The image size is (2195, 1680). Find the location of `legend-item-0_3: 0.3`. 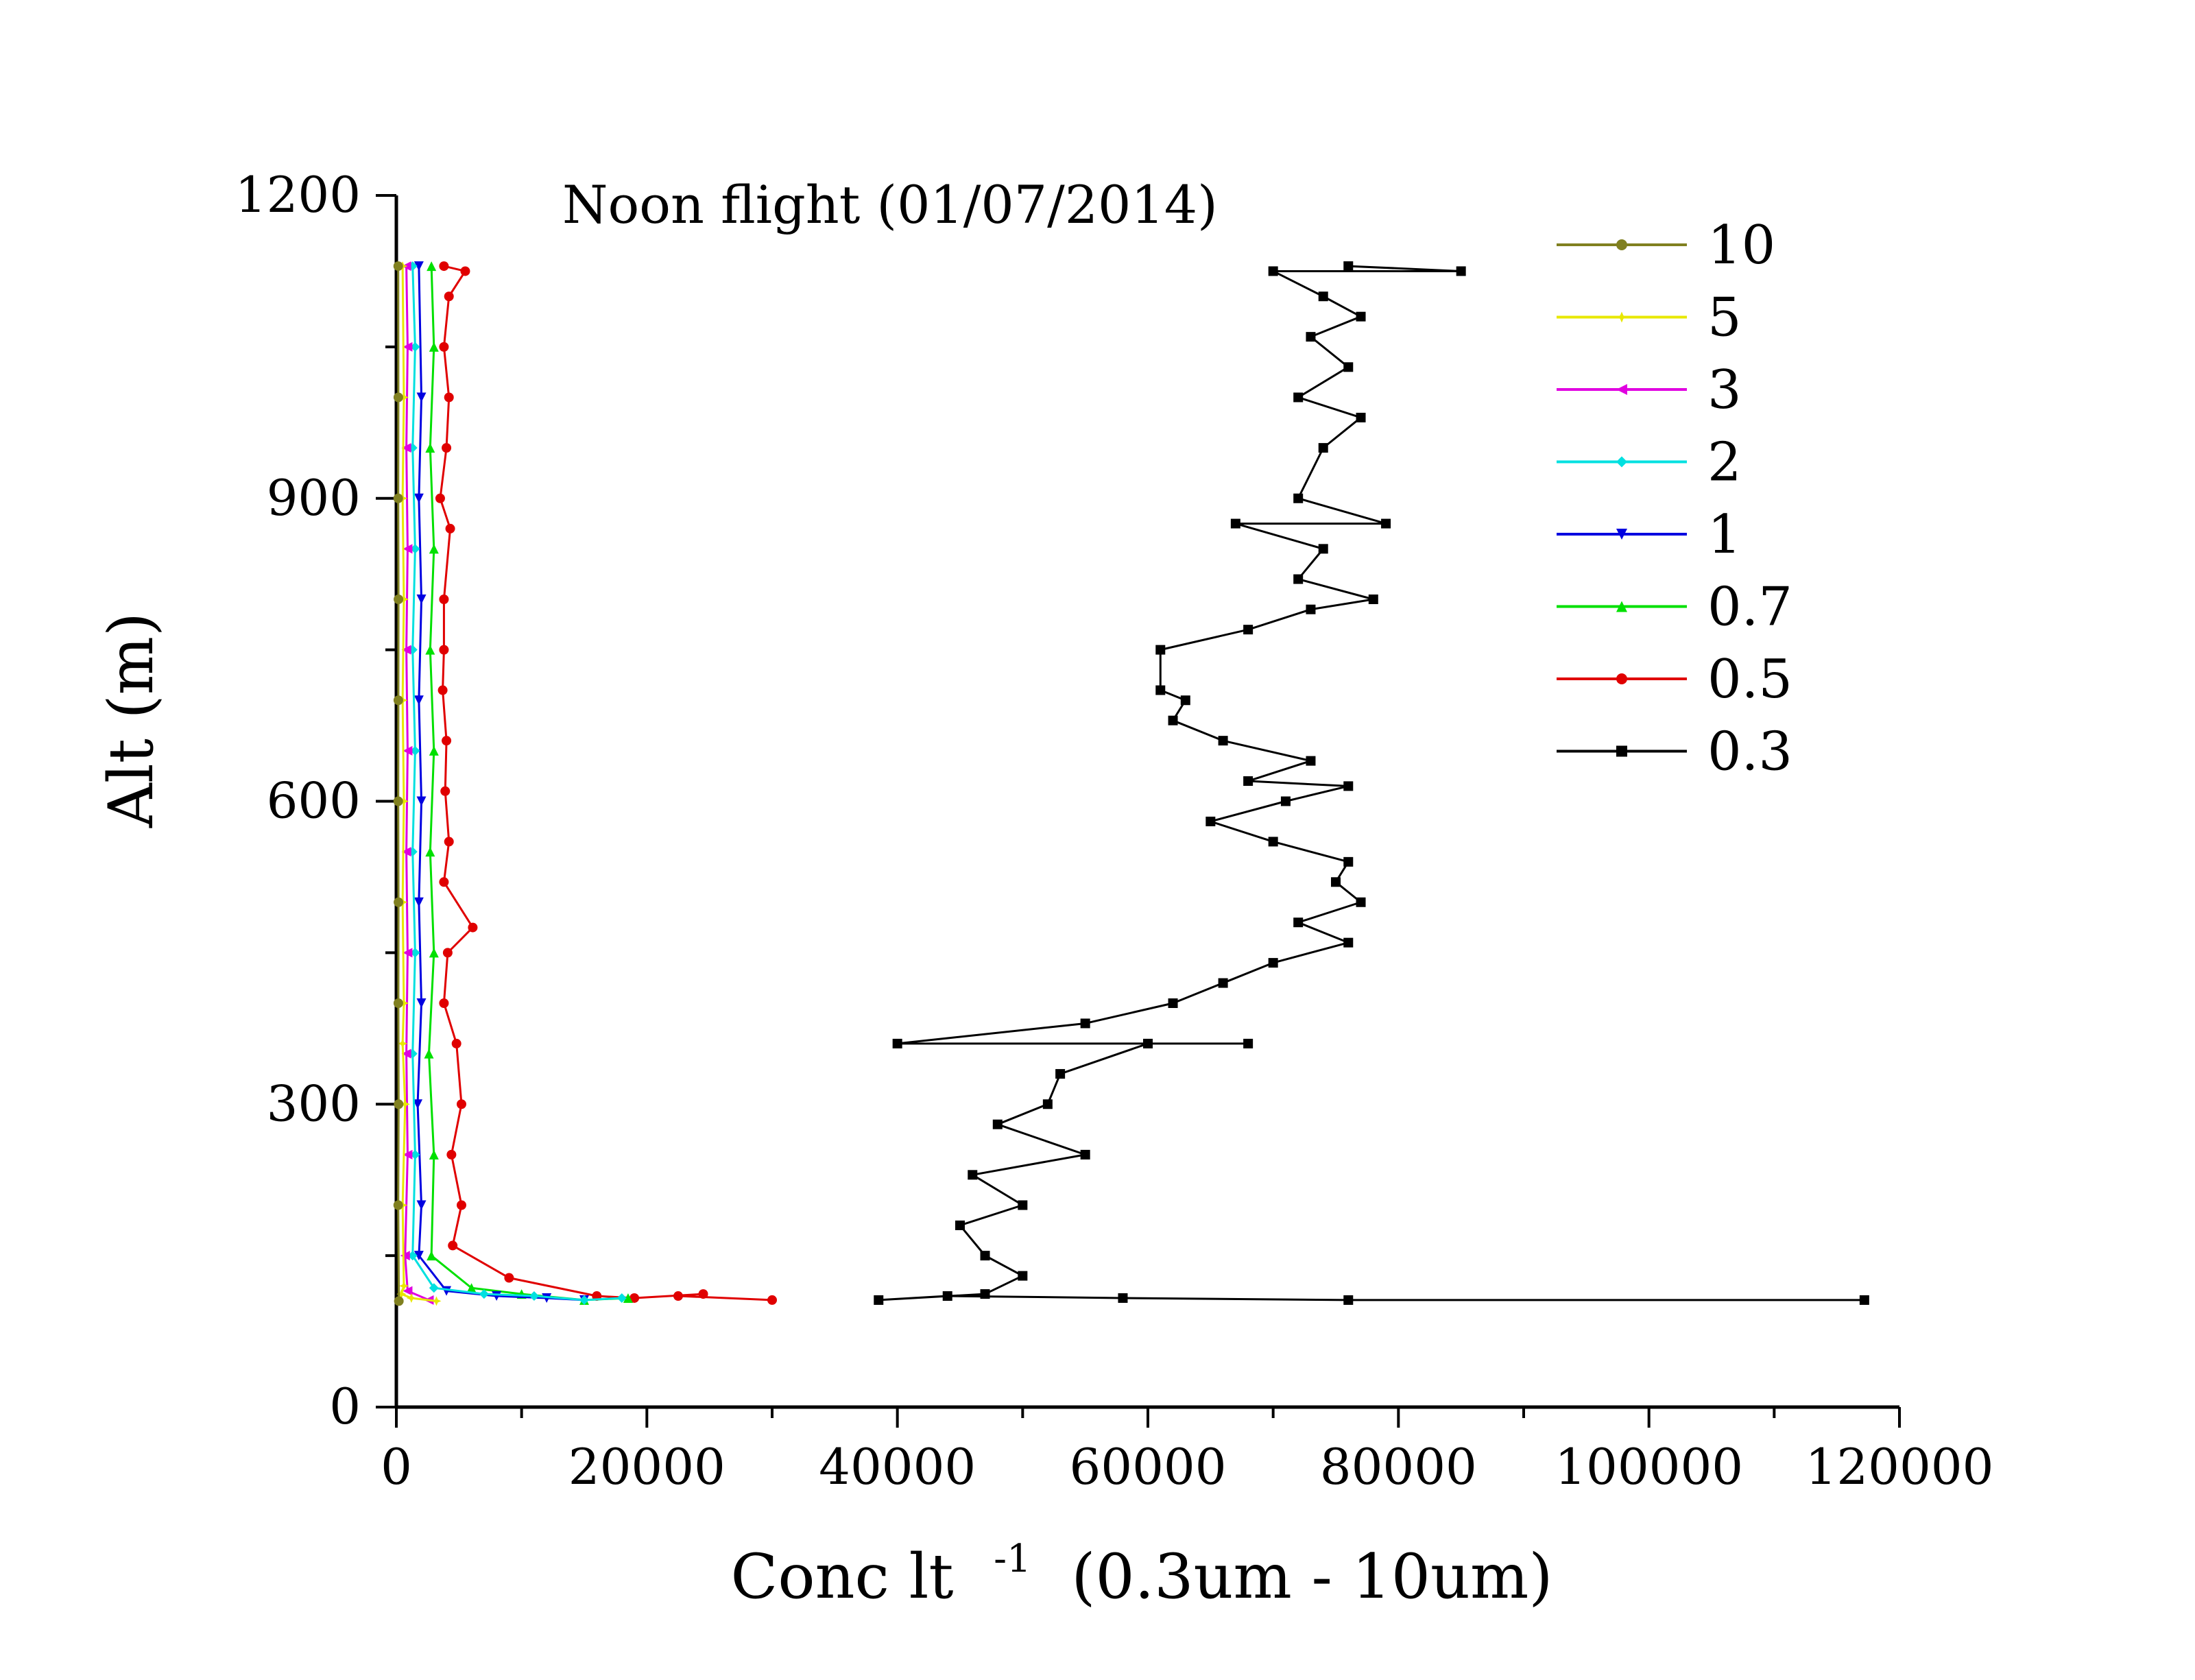

legend-item-0_3: 0.3 is located at coordinates (1674, 752).